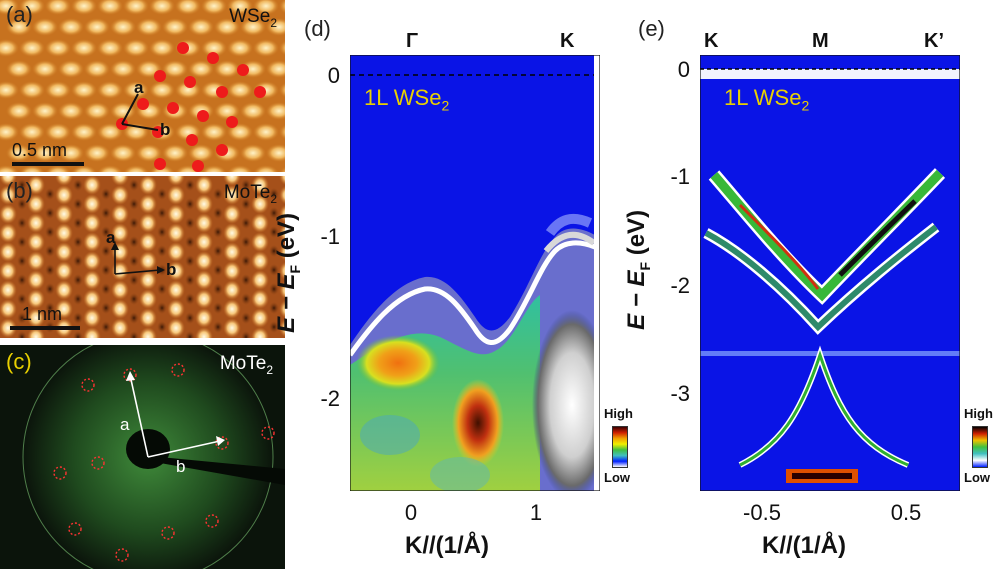 The image size is (1000, 574). What do you see at coordinates (651, 28) in the screenshot?
I see `panel-e-label: (e)` at bounding box center [651, 28].